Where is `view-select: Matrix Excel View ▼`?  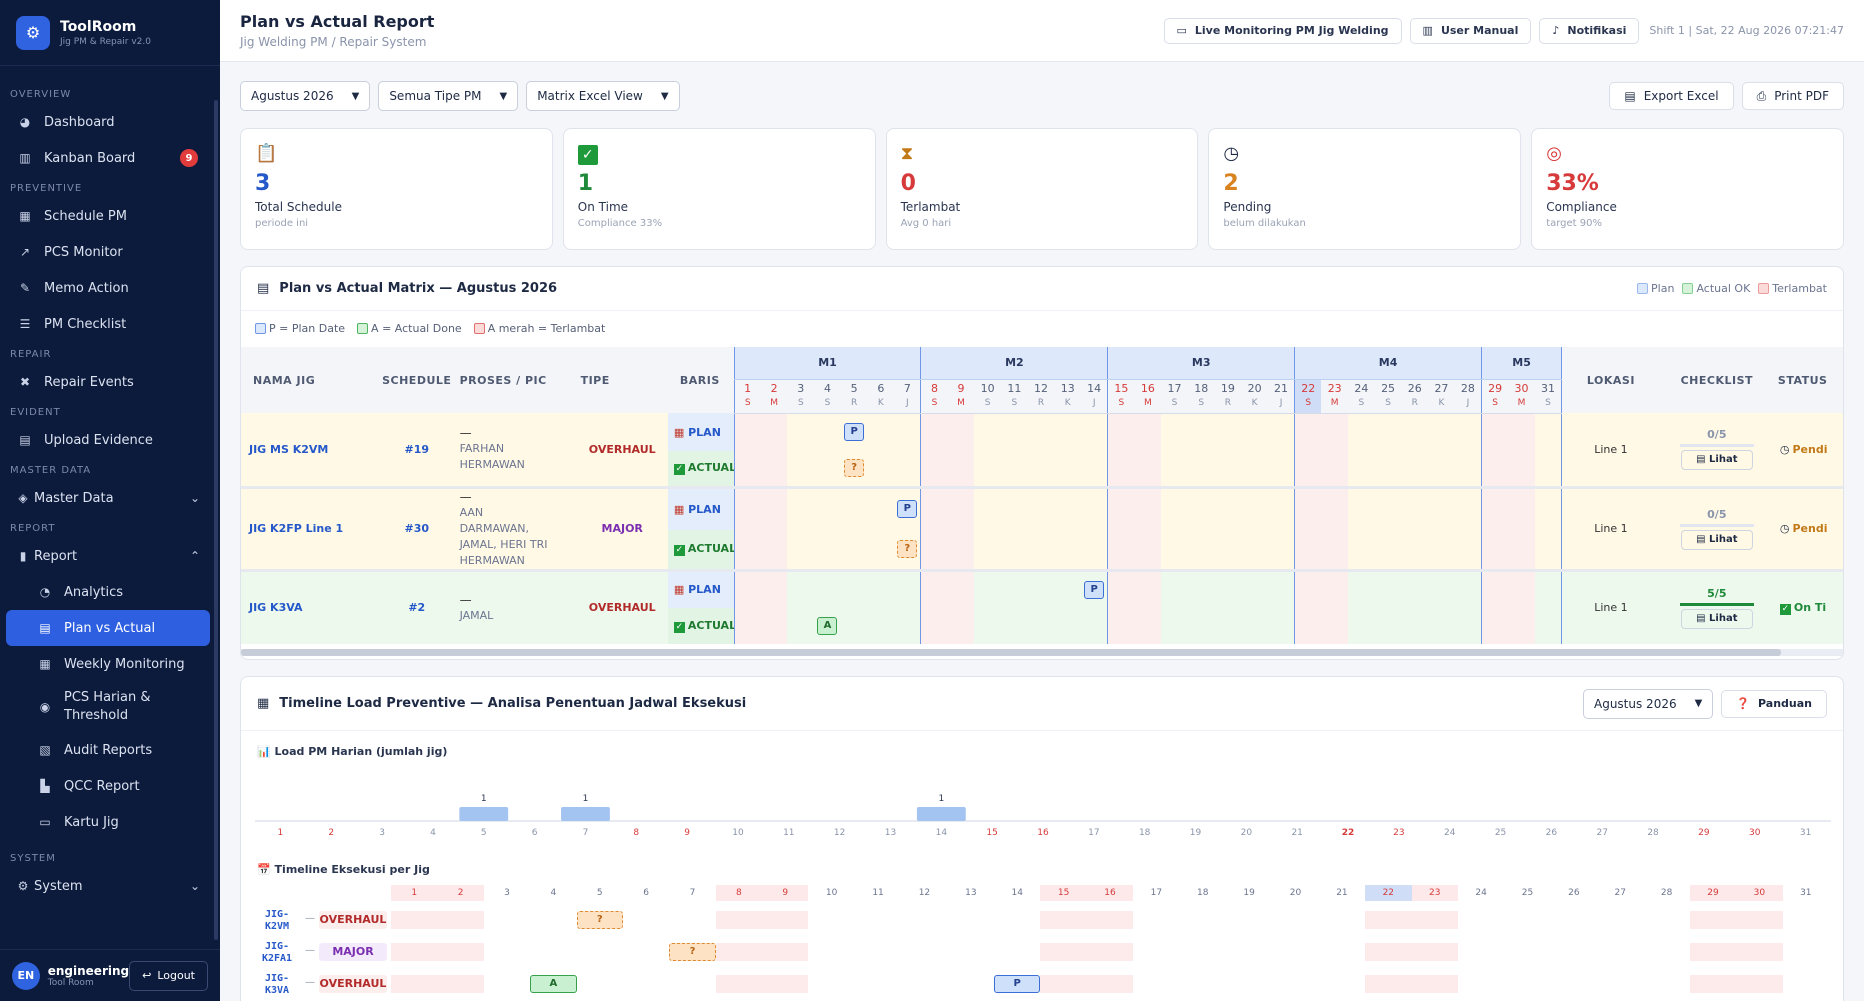
view-select: Matrix Excel View ▼ is located at coordinates (603, 96).